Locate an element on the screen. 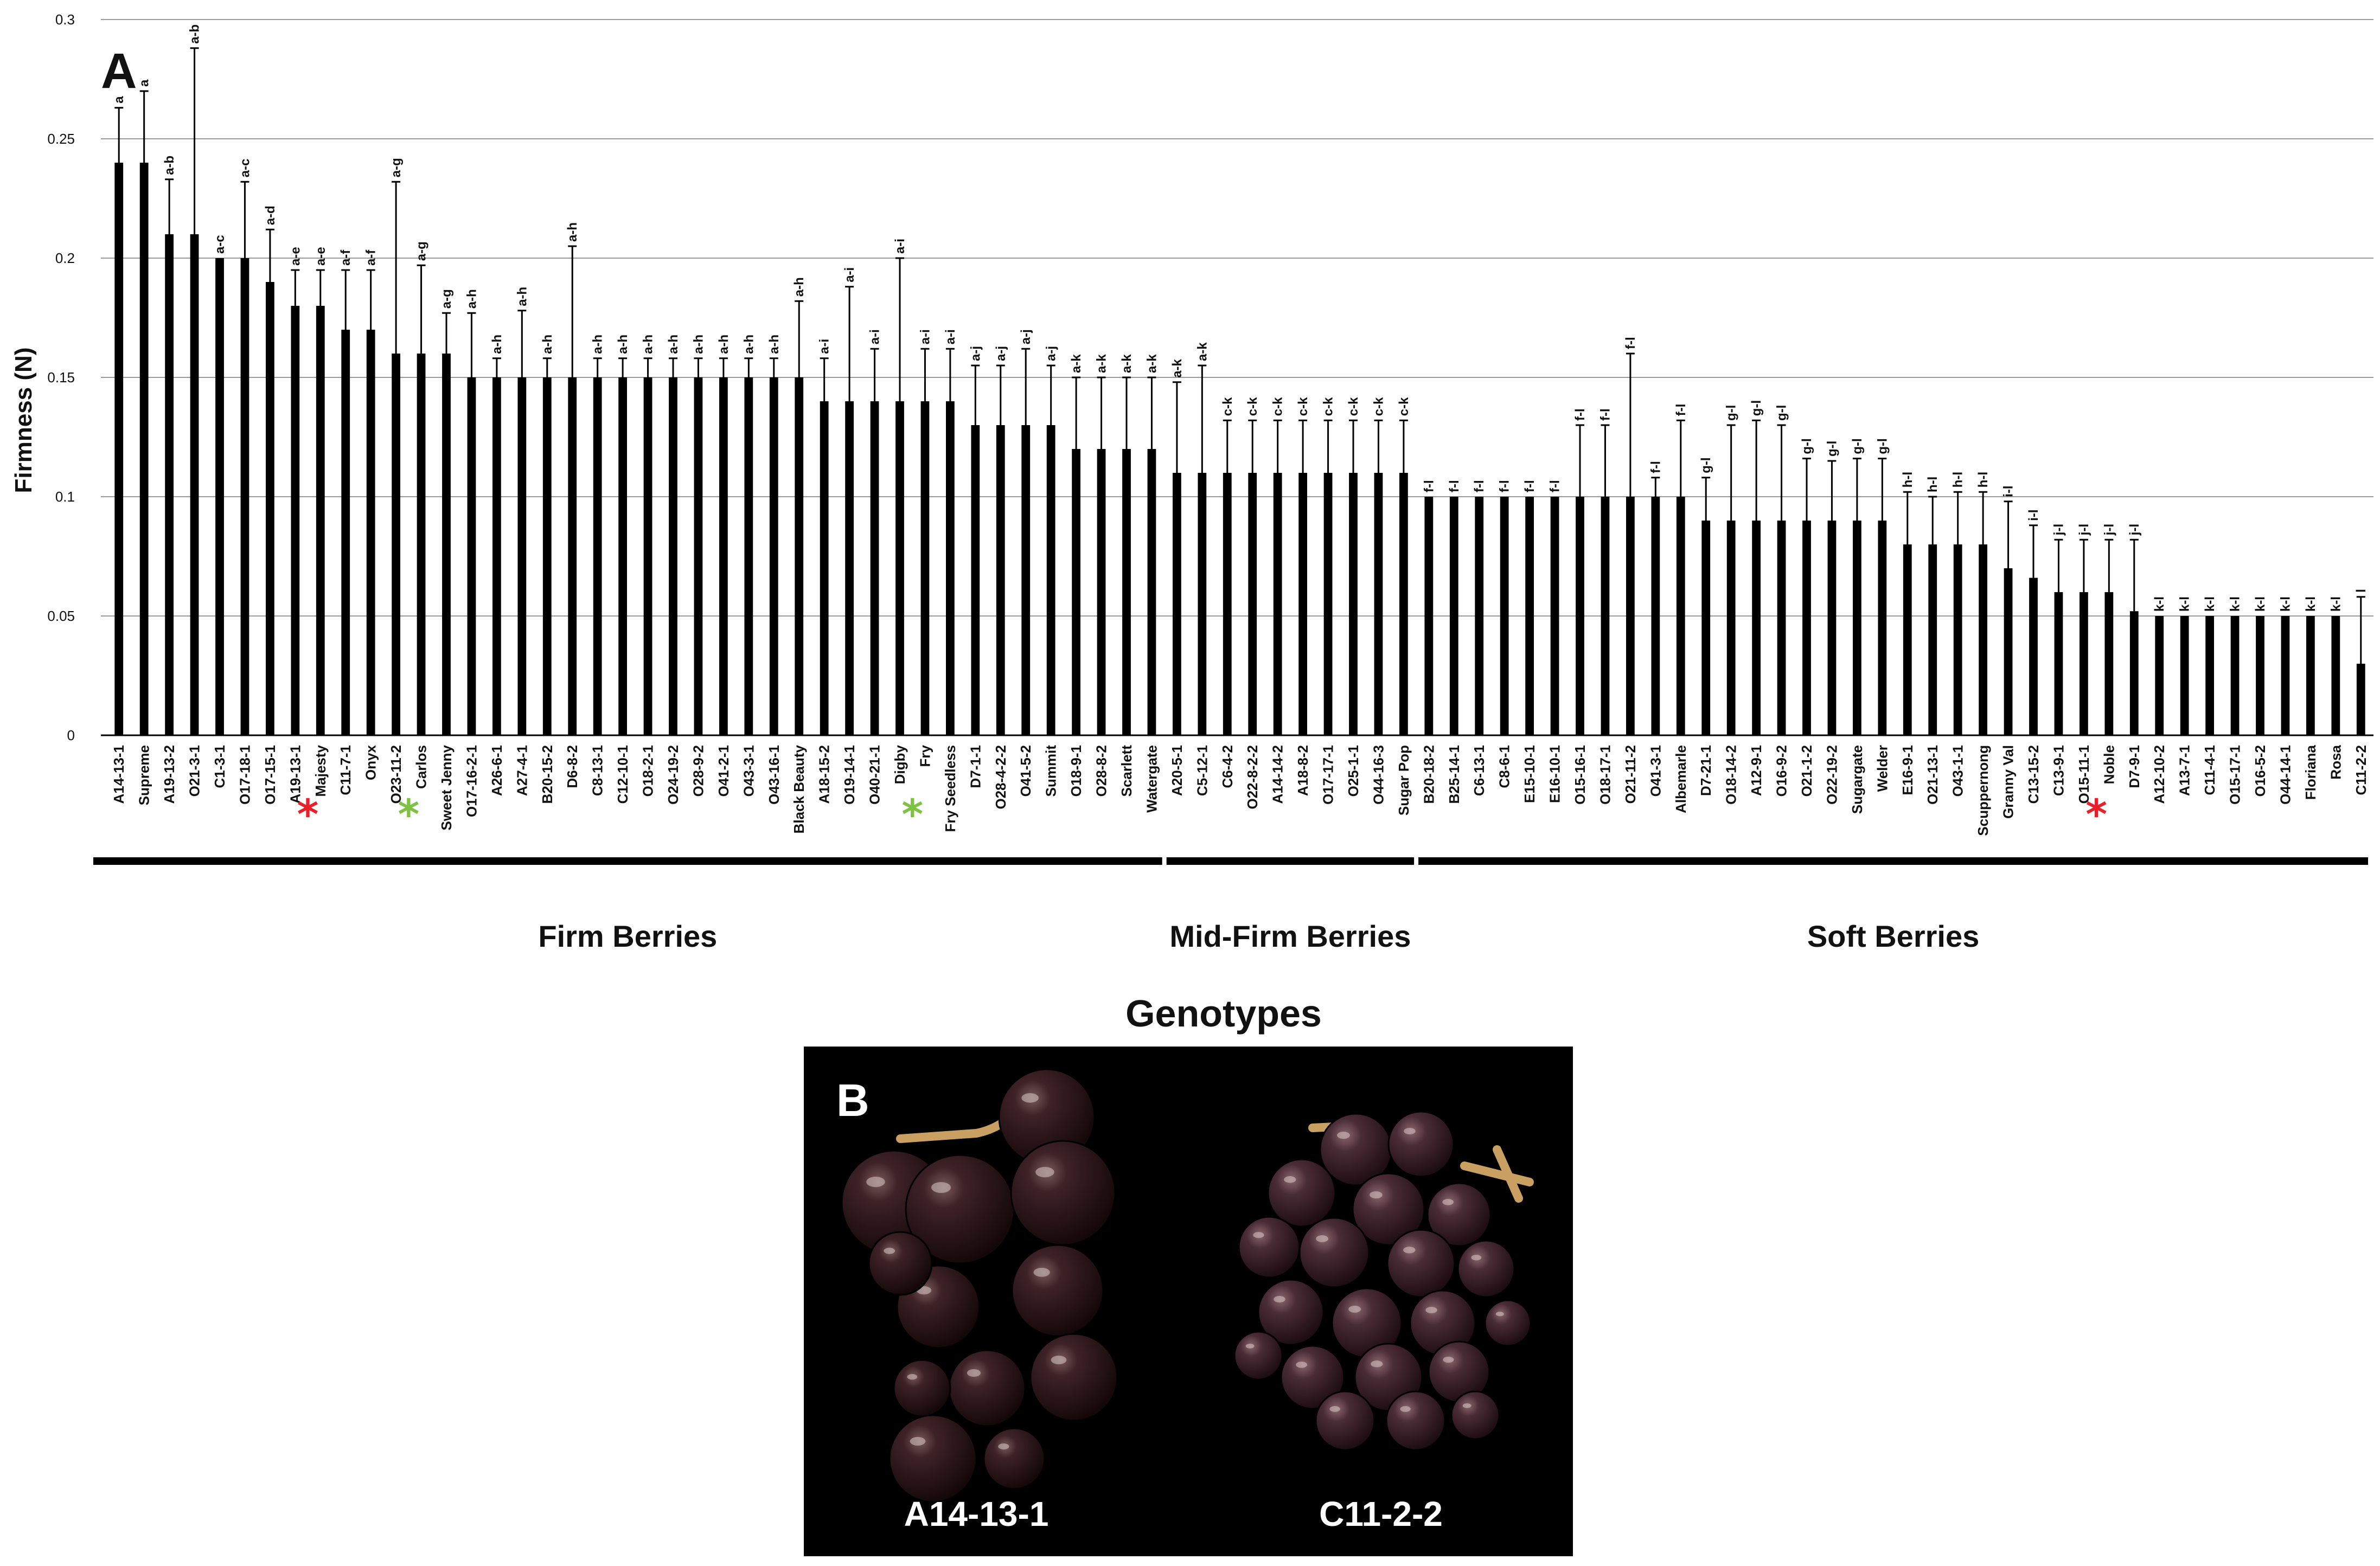 Image resolution: width=2380 pixels, height=1566 pixels. x-tick-label: Sugar Pop is located at coordinates (1404, 780).